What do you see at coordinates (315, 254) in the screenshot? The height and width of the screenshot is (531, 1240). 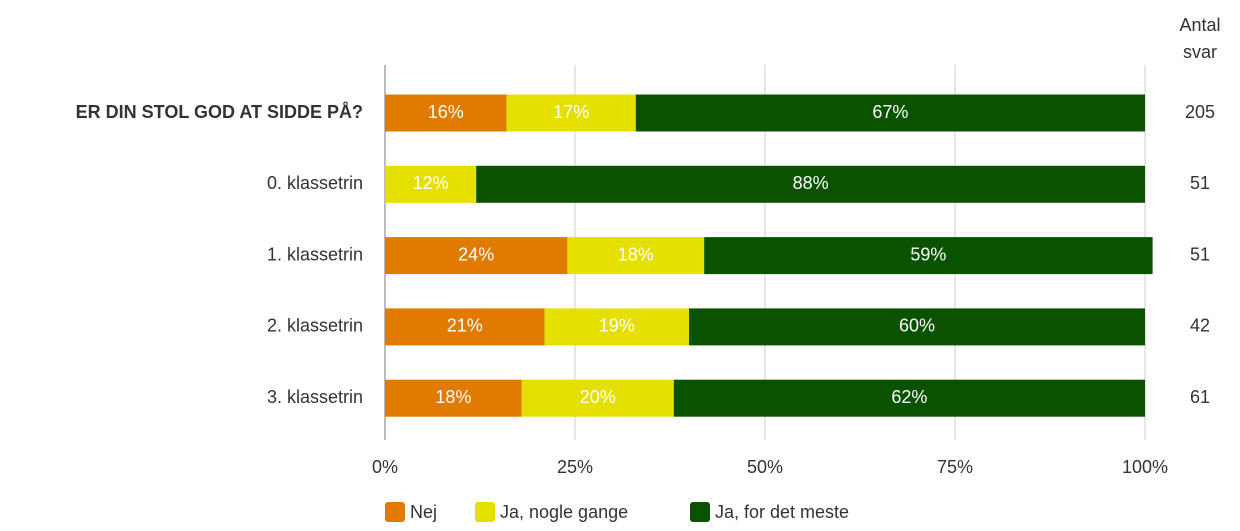 I see `category-label: 1. klassetrin` at bounding box center [315, 254].